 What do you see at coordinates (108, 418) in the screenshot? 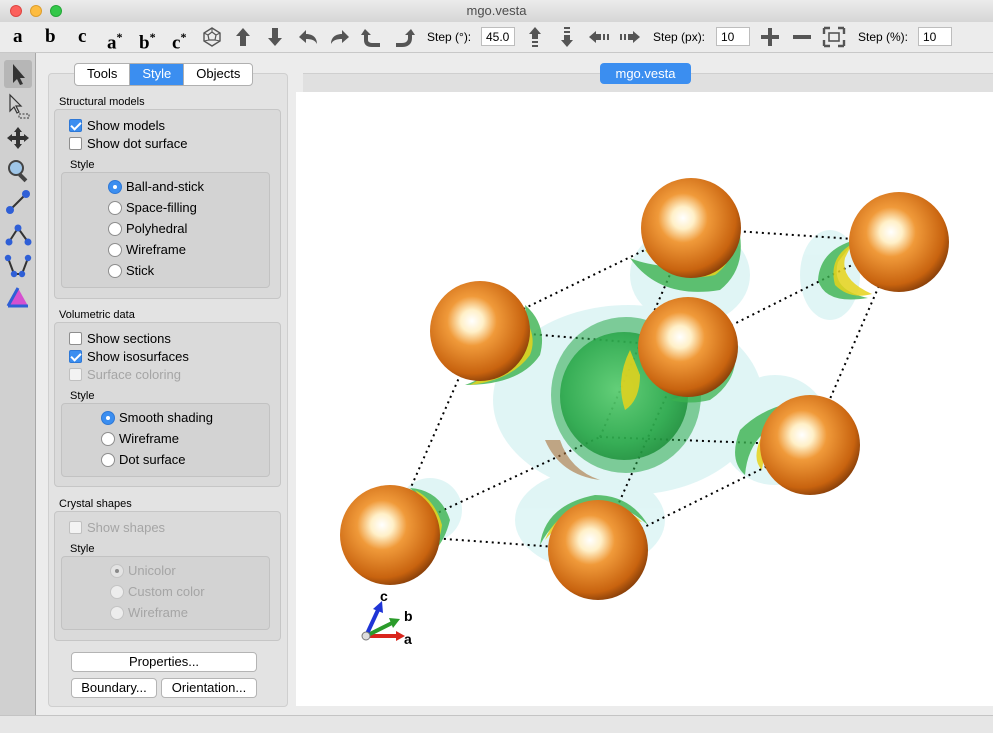
I see `smooth-shading-radio` at bounding box center [108, 418].